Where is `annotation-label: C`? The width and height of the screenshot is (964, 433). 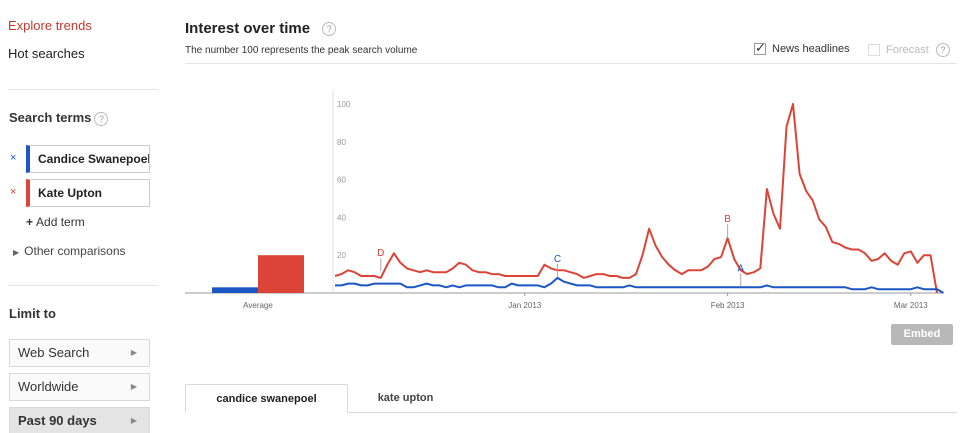
annotation-label: C is located at coordinates (557, 259).